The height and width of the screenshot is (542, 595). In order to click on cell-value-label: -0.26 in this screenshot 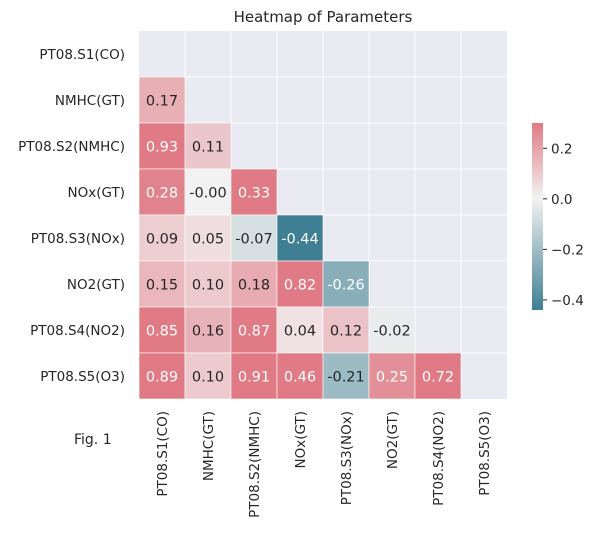, I will do `click(346, 286)`.